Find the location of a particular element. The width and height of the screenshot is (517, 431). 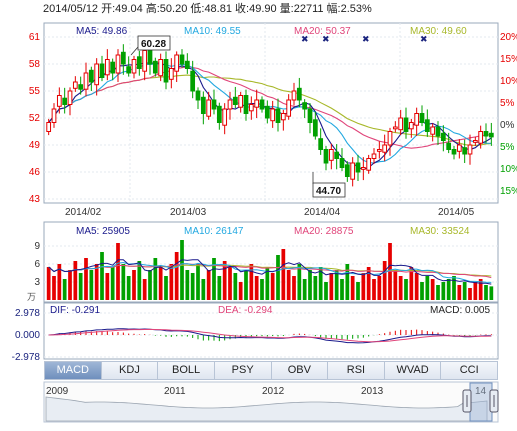

volume-unit: 万 is located at coordinates (31, 297).